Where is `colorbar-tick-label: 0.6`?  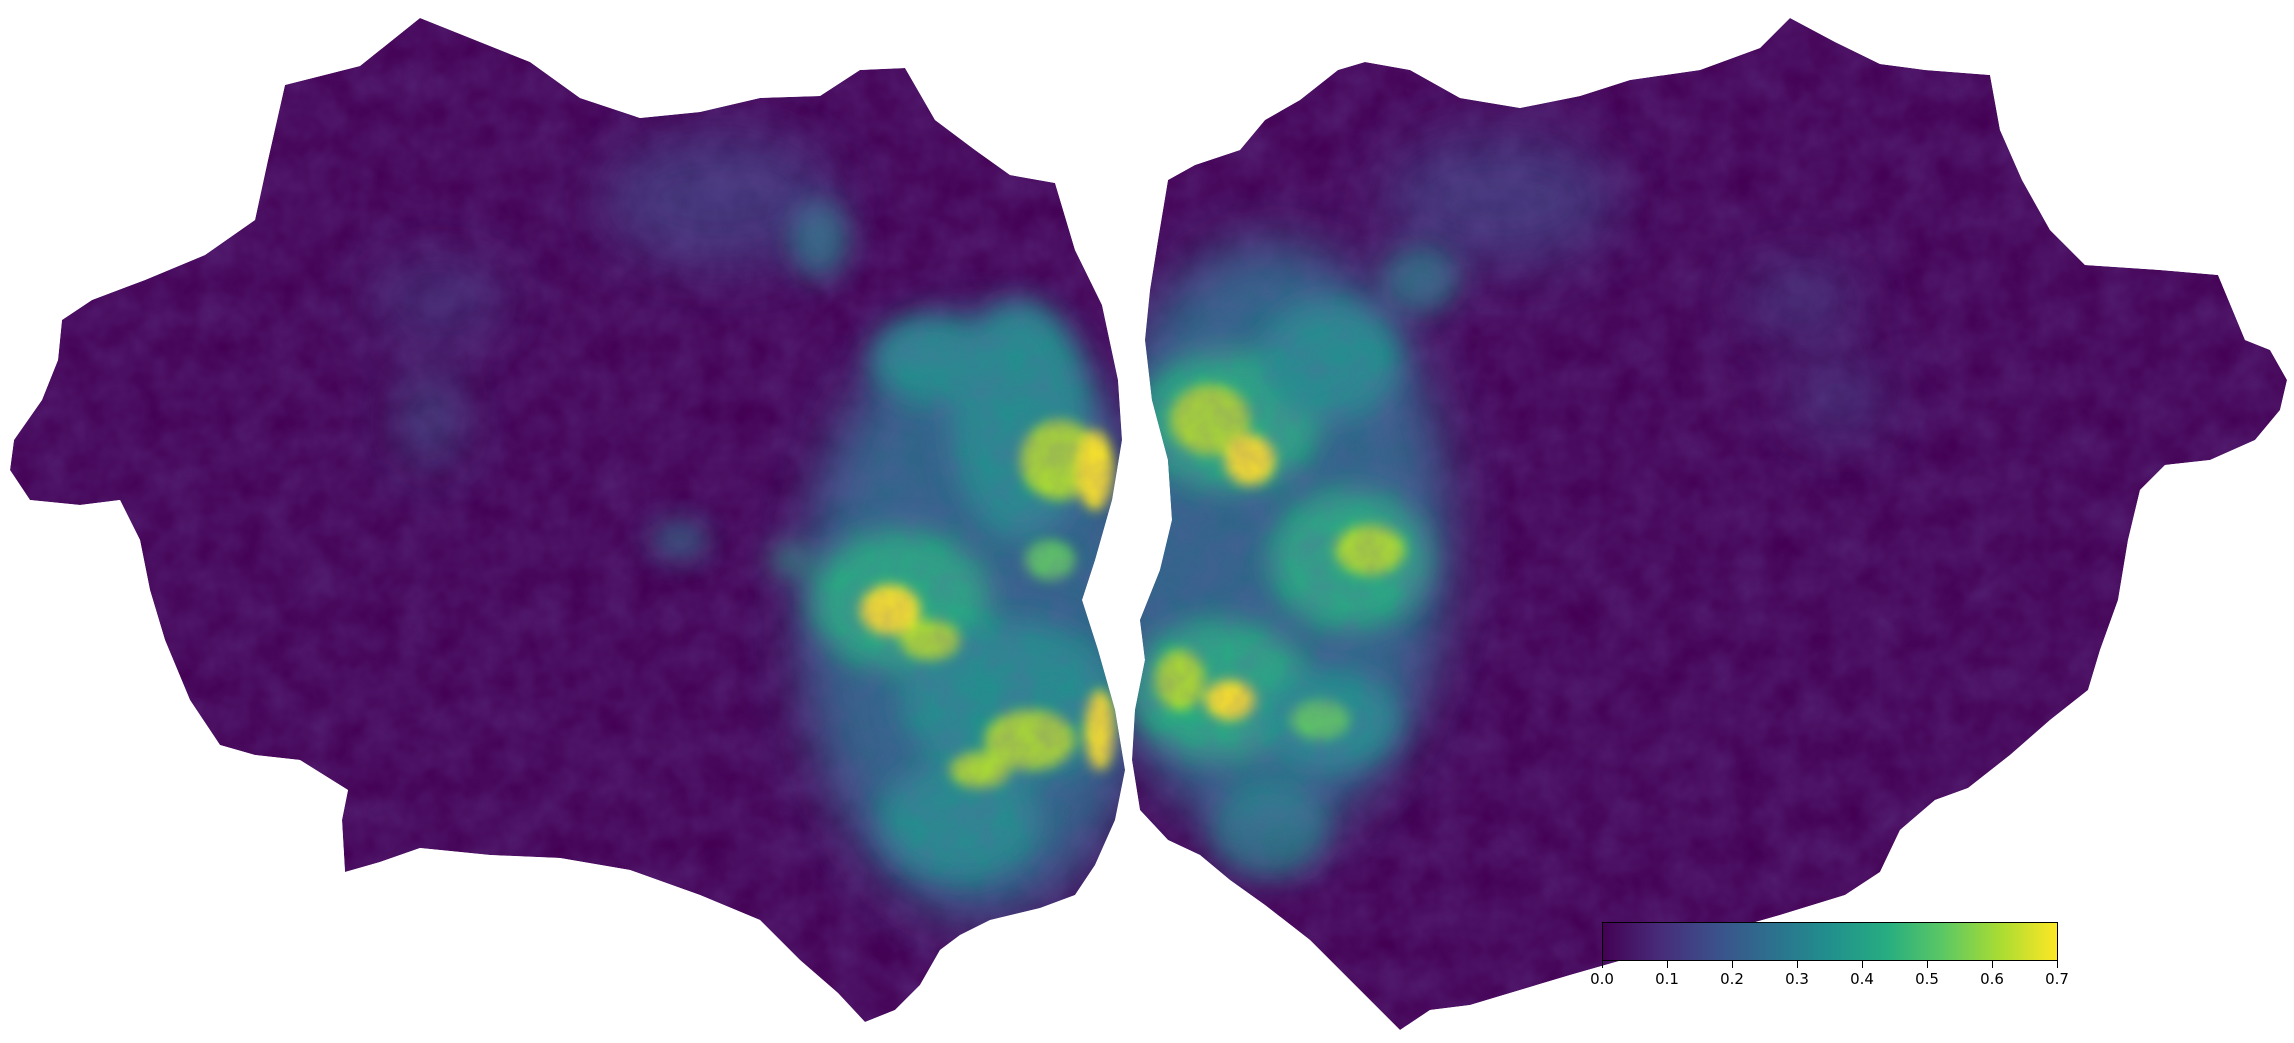 colorbar-tick-label: 0.6 is located at coordinates (1992, 979).